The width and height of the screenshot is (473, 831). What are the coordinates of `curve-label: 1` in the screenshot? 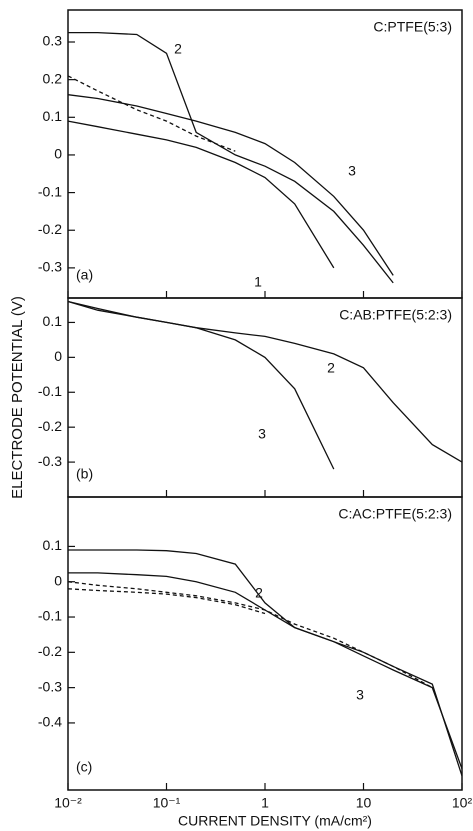 It's located at (258, 282).